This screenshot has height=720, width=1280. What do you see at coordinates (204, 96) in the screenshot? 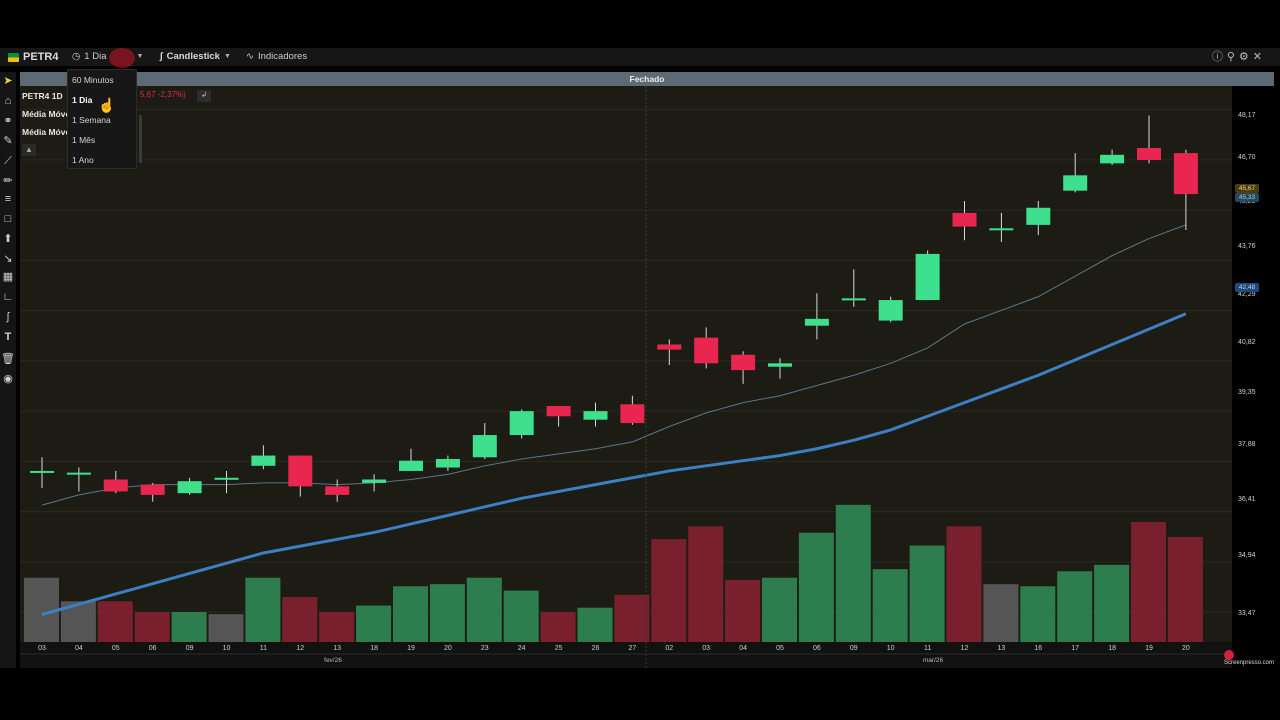
I see `legend-settings-icon: ↲` at bounding box center [204, 96].